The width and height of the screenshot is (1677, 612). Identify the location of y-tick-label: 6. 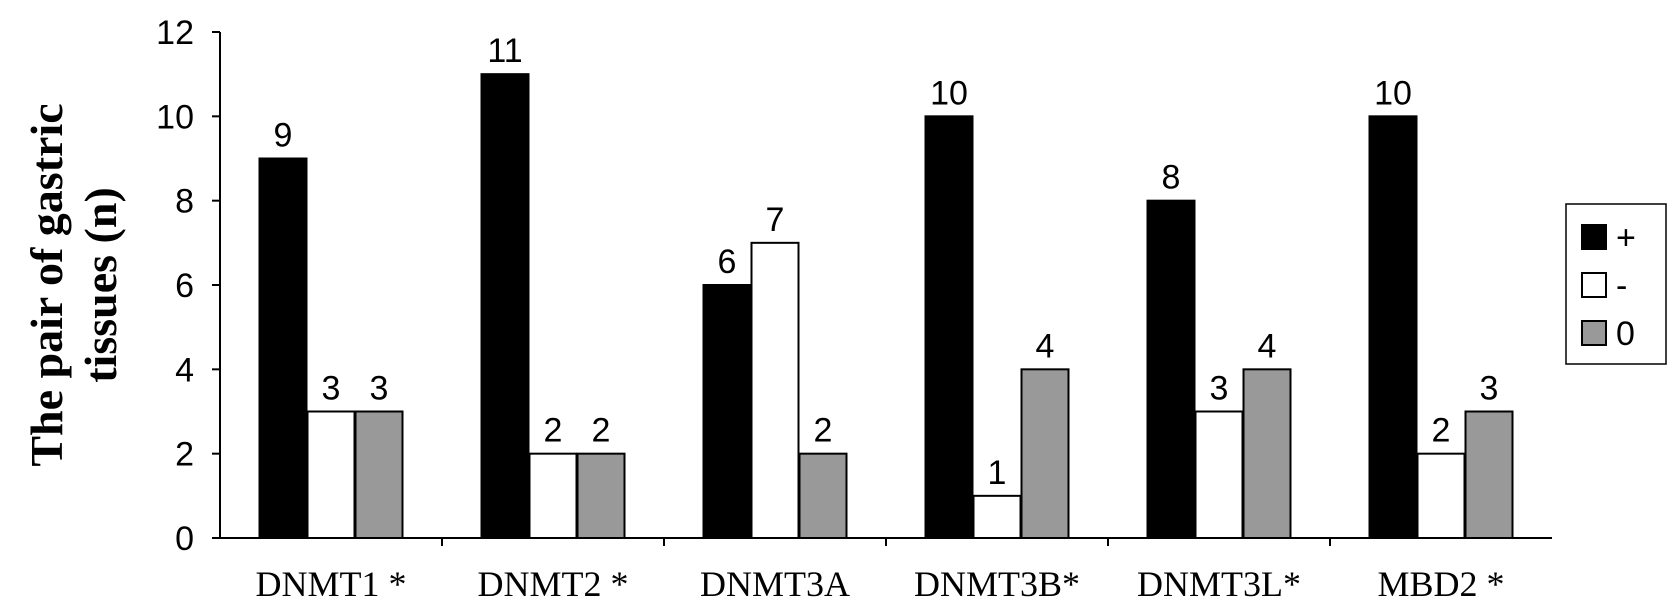
(184, 286).